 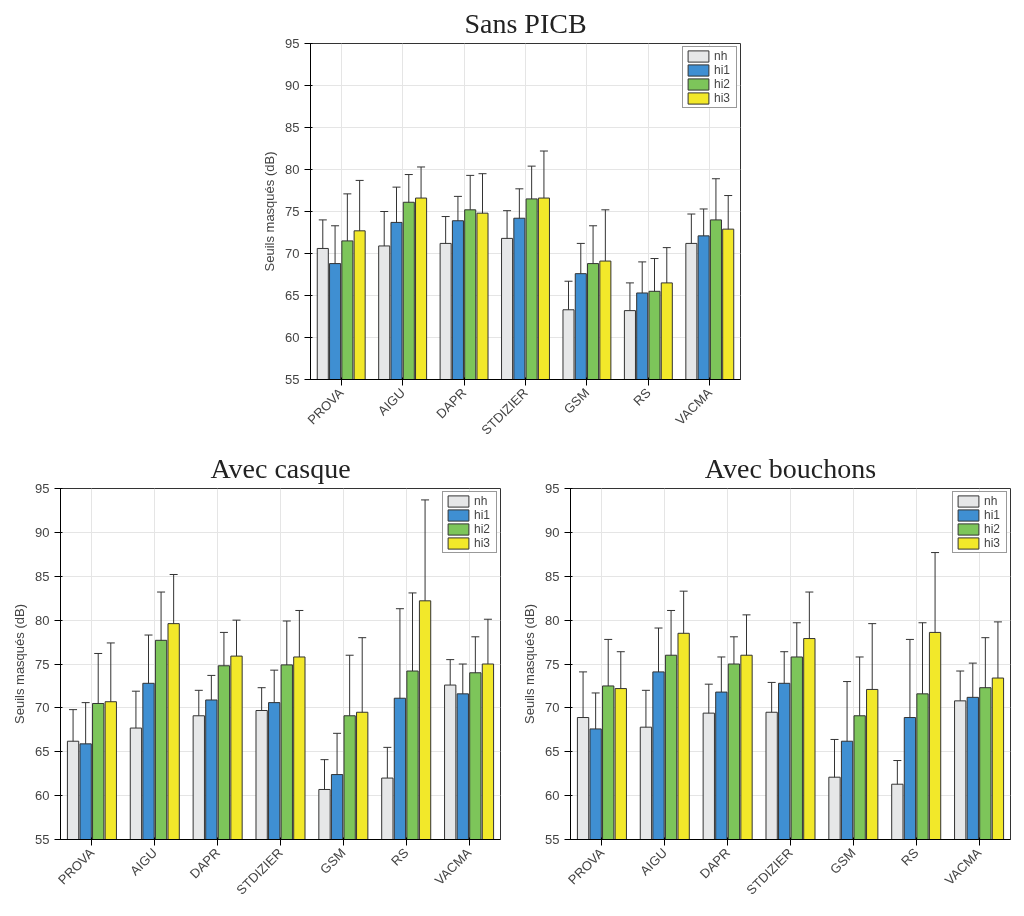 What do you see at coordinates (790, 468) in the screenshot?
I see `chart-title: Avec bouchons` at bounding box center [790, 468].